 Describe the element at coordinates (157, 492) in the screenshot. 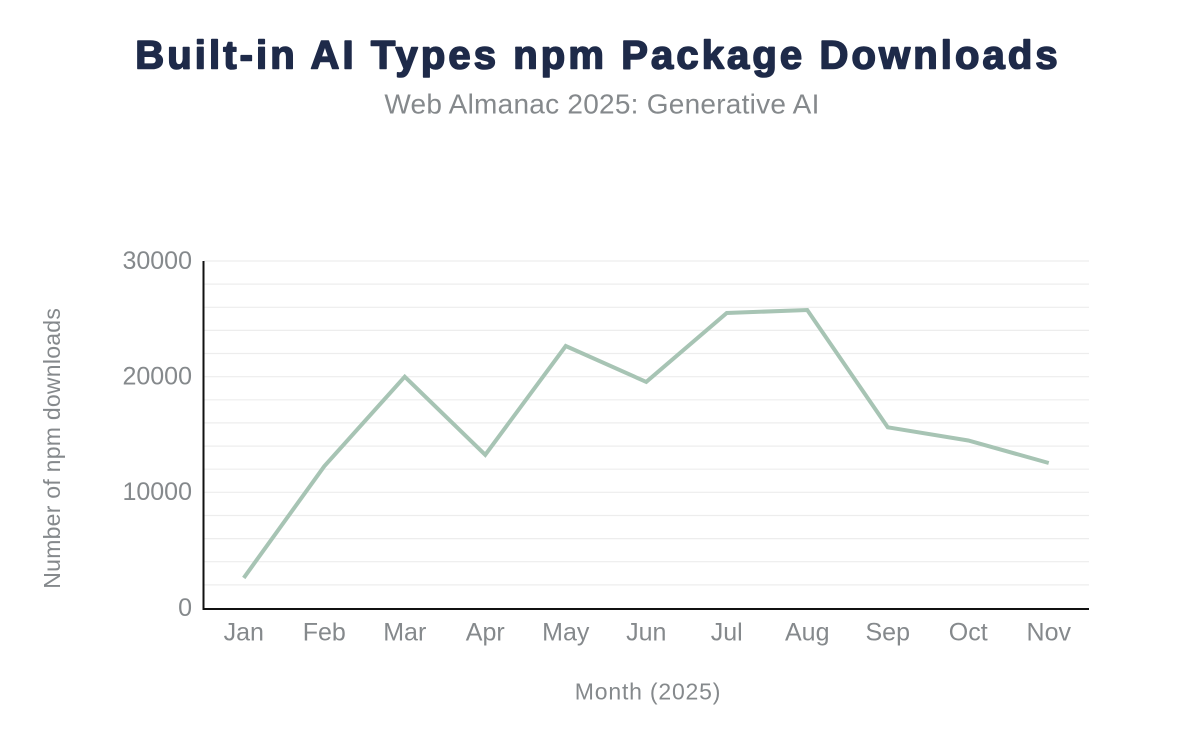

I see `svg-text: 10000` at that location.